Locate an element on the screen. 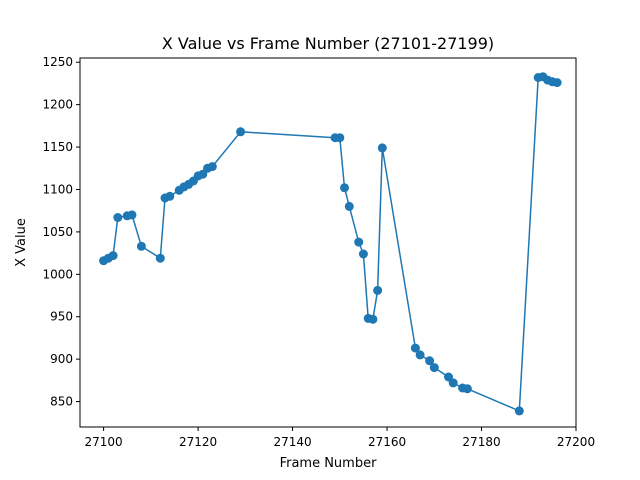 The image size is (640, 480). y-tick-label: 1050 is located at coordinates (57, 232).